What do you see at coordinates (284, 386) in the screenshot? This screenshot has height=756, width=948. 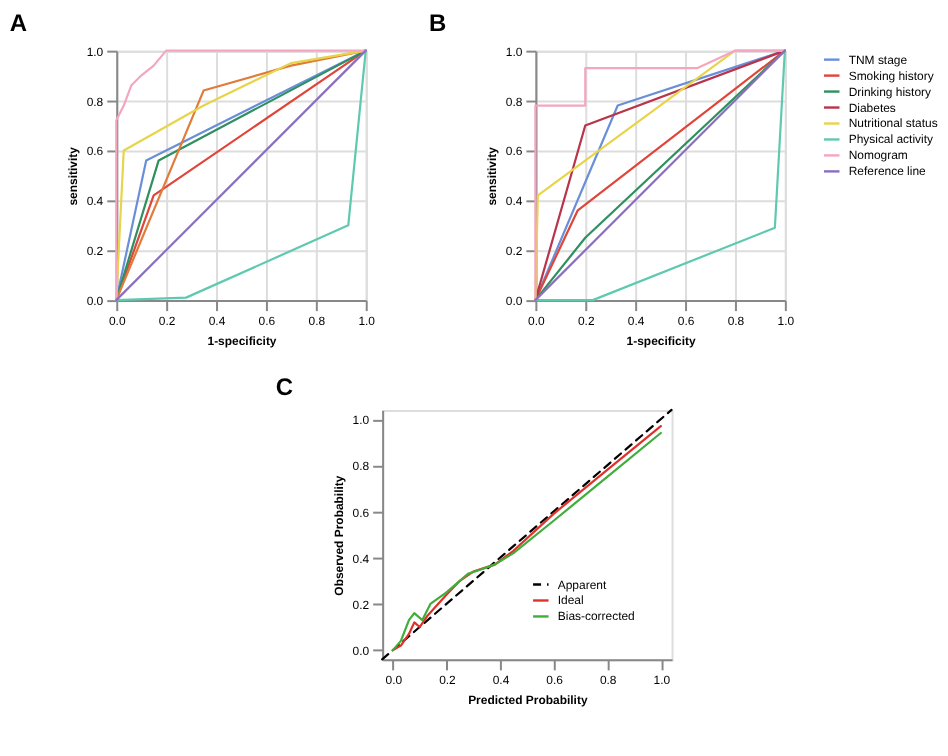 I see `chart-title: C` at bounding box center [284, 386].